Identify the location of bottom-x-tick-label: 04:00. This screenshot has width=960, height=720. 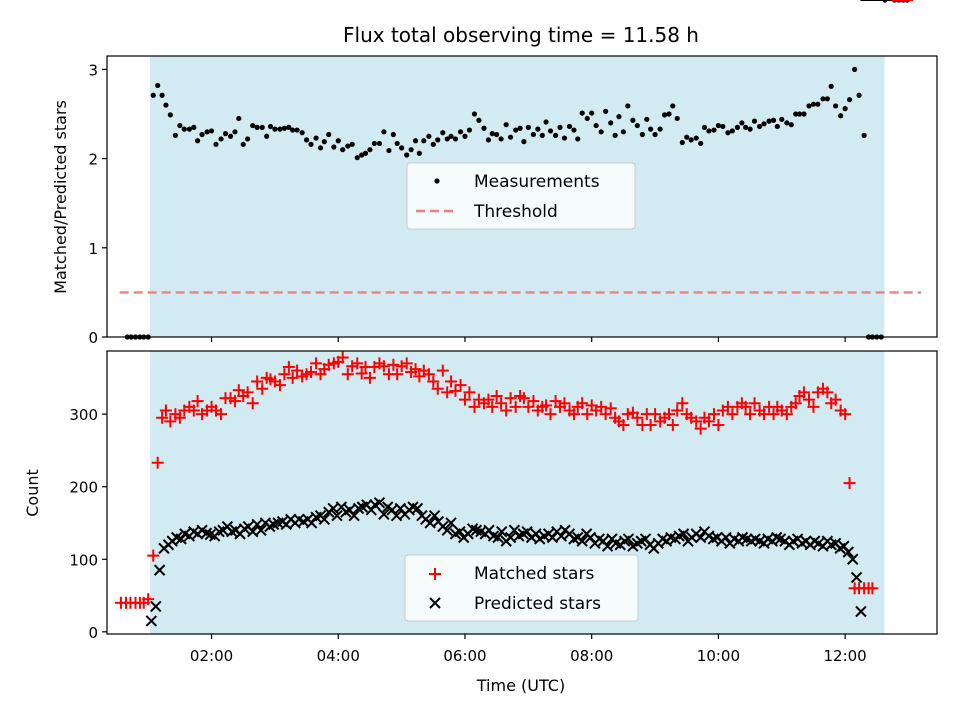
(338, 656).